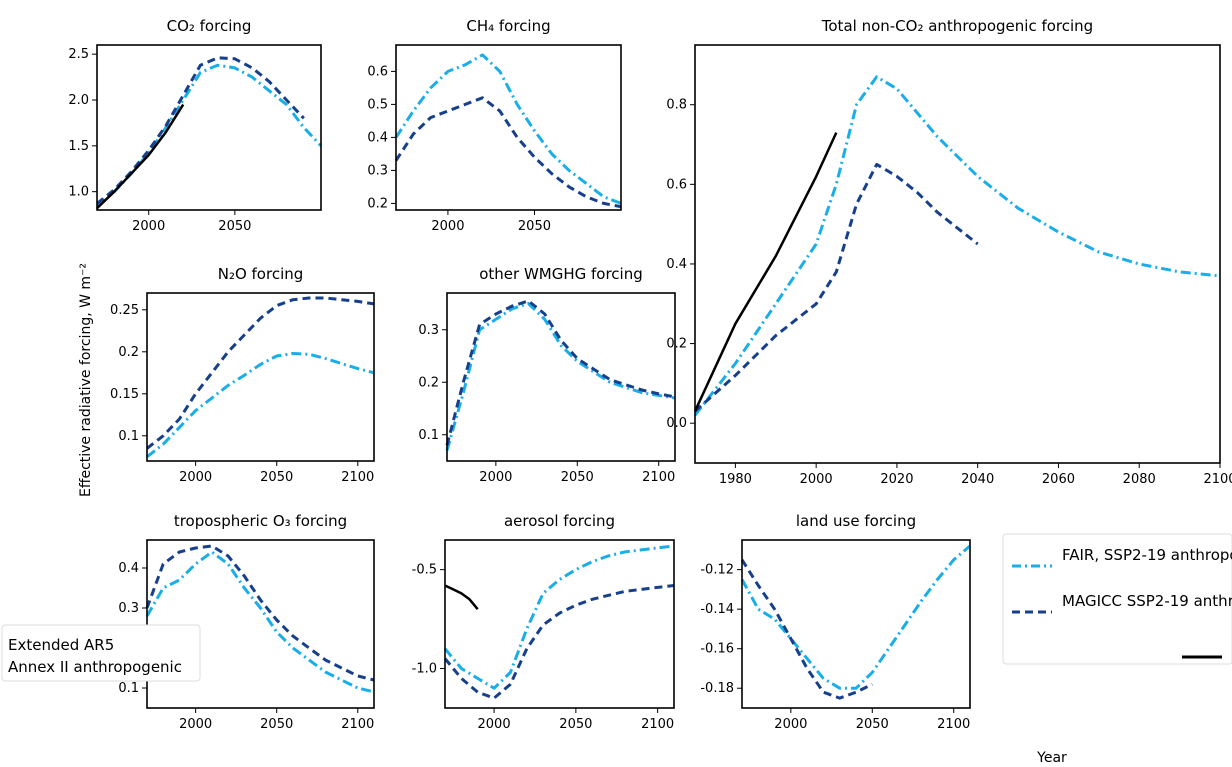 The image size is (1232, 767). I want to click on panel-title: Total non-CO₂ anthropogenic forcing, so click(957, 26).